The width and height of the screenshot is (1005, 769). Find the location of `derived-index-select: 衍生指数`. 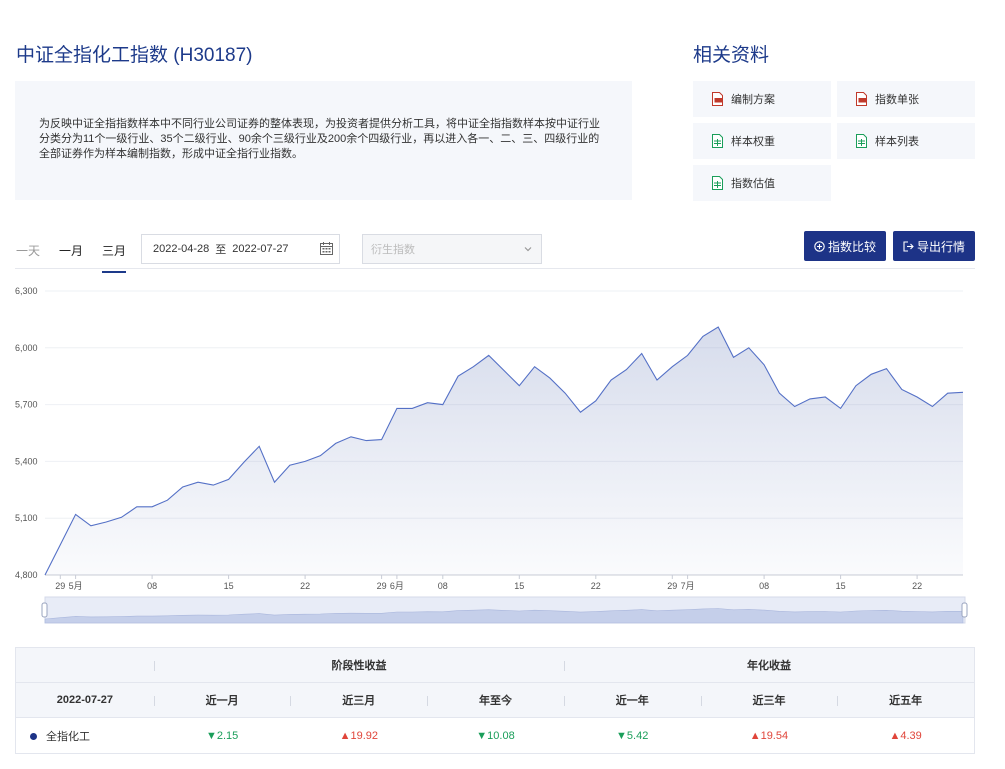

derived-index-select: 衍生指数 is located at coordinates (452, 249).